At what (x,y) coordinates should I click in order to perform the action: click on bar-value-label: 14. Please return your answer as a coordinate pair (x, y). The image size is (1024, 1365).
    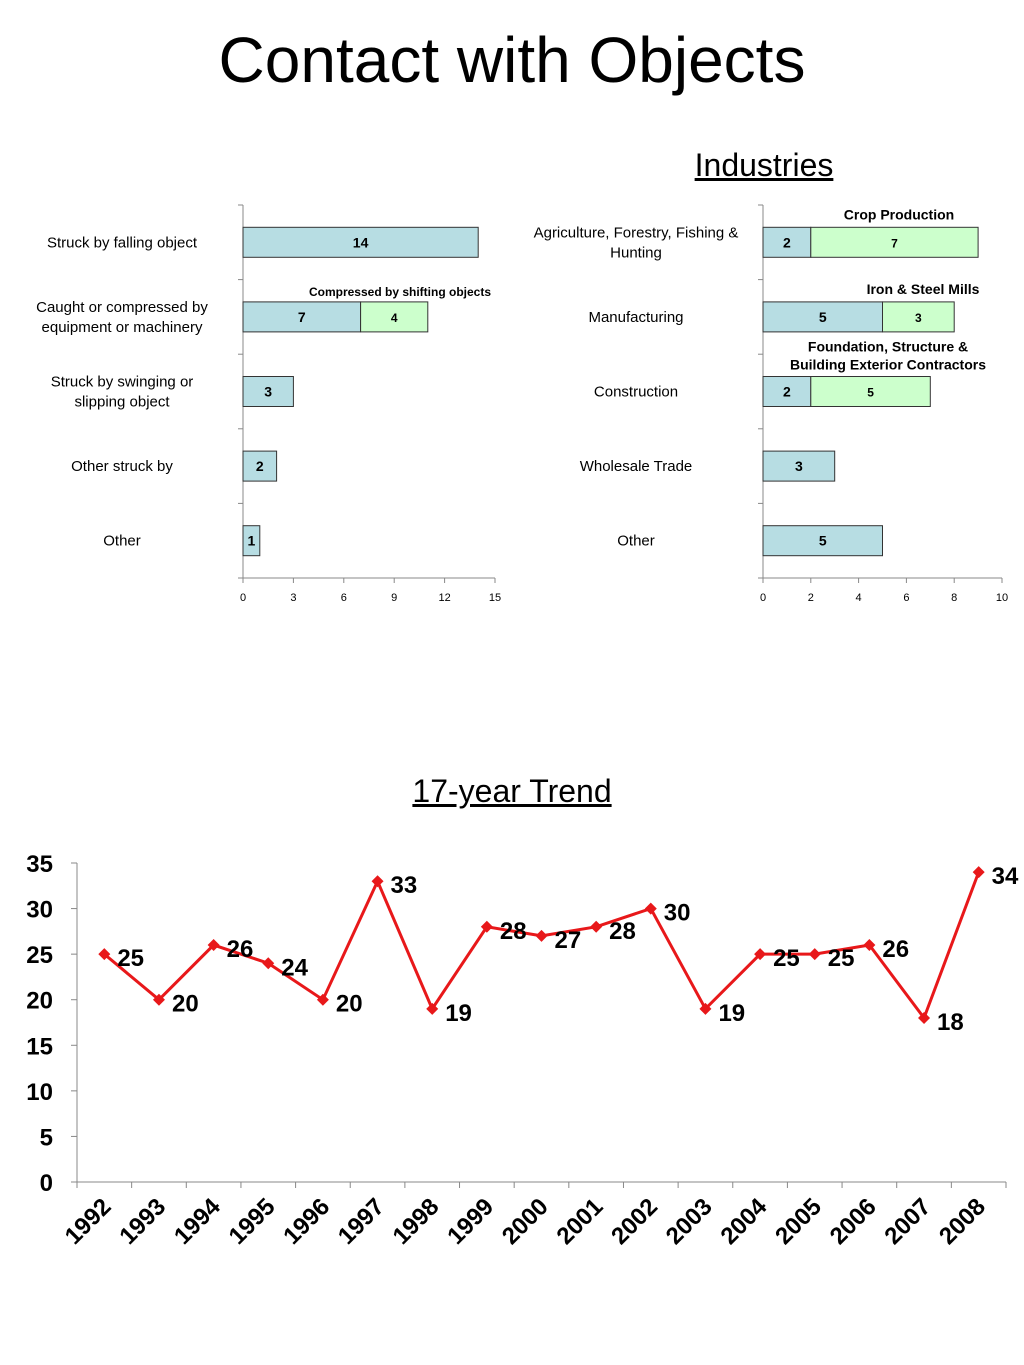
    Looking at the image, I should click on (361, 242).